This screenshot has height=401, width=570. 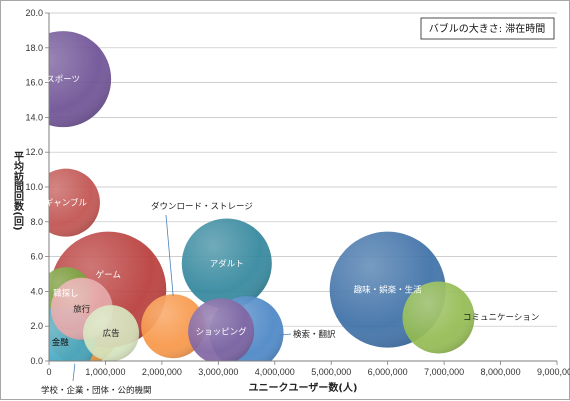 I want to click on x-tick-label: 9,000,000, so click(x=553, y=372).